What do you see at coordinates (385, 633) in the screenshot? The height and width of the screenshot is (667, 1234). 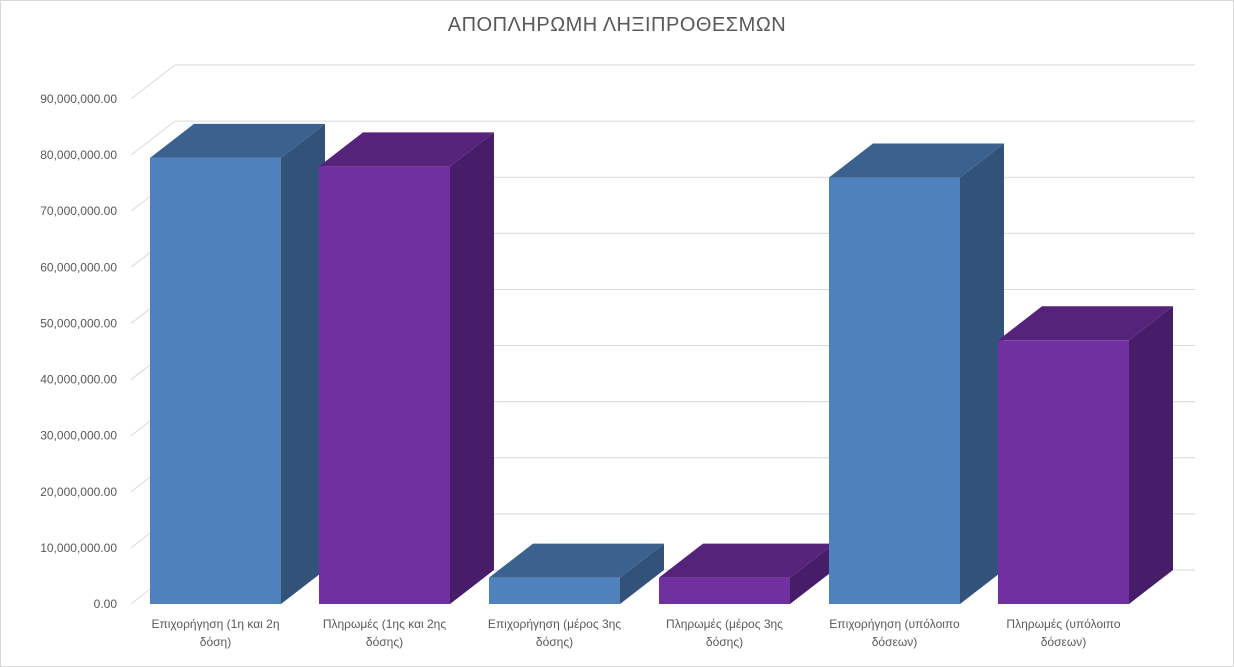 I see `category-label: Πληρωμές (1ης και 2ης δόσης)` at bounding box center [385, 633].